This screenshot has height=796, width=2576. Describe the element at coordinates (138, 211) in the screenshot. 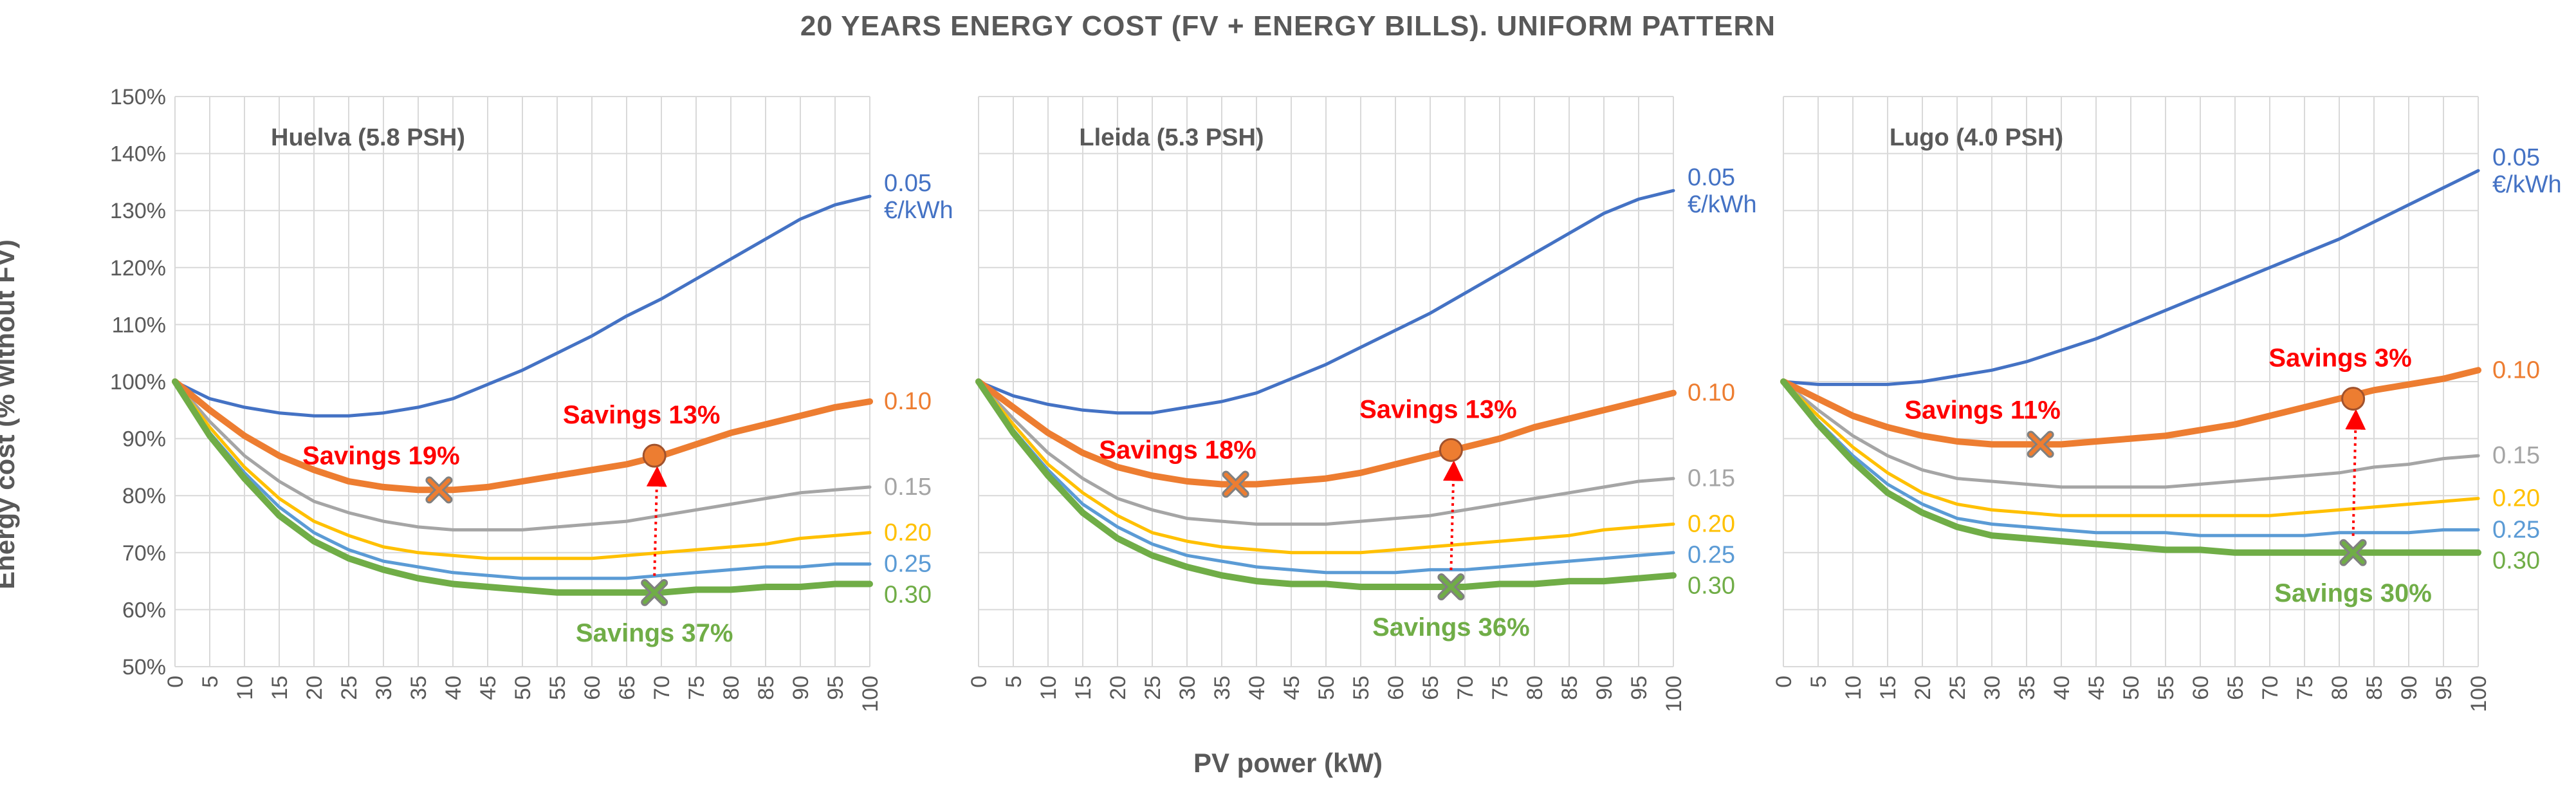

I see `y-tick-label: 130%` at that location.